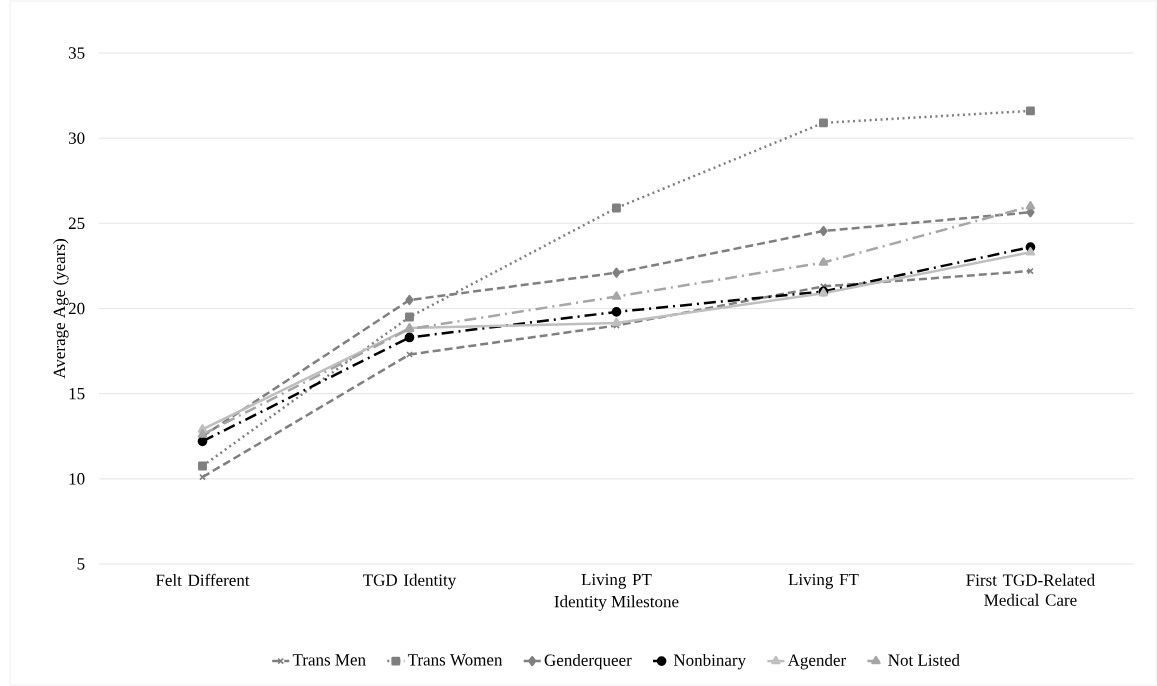  I want to click on x-tick-label: Felt Different, so click(202, 580).